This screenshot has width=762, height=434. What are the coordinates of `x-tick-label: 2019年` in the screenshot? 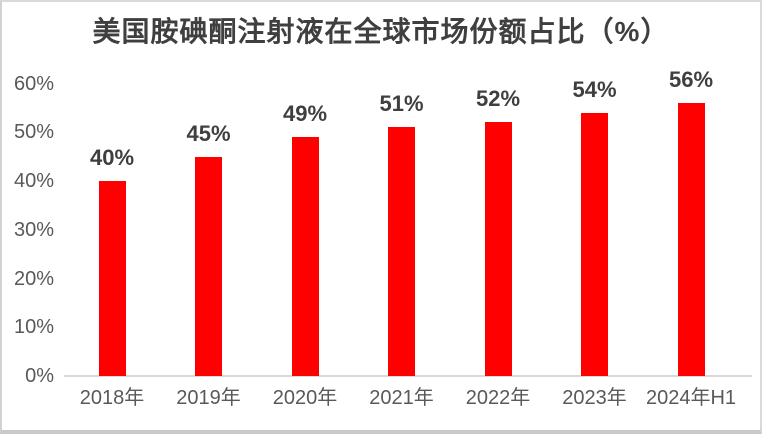 It's located at (208, 398).